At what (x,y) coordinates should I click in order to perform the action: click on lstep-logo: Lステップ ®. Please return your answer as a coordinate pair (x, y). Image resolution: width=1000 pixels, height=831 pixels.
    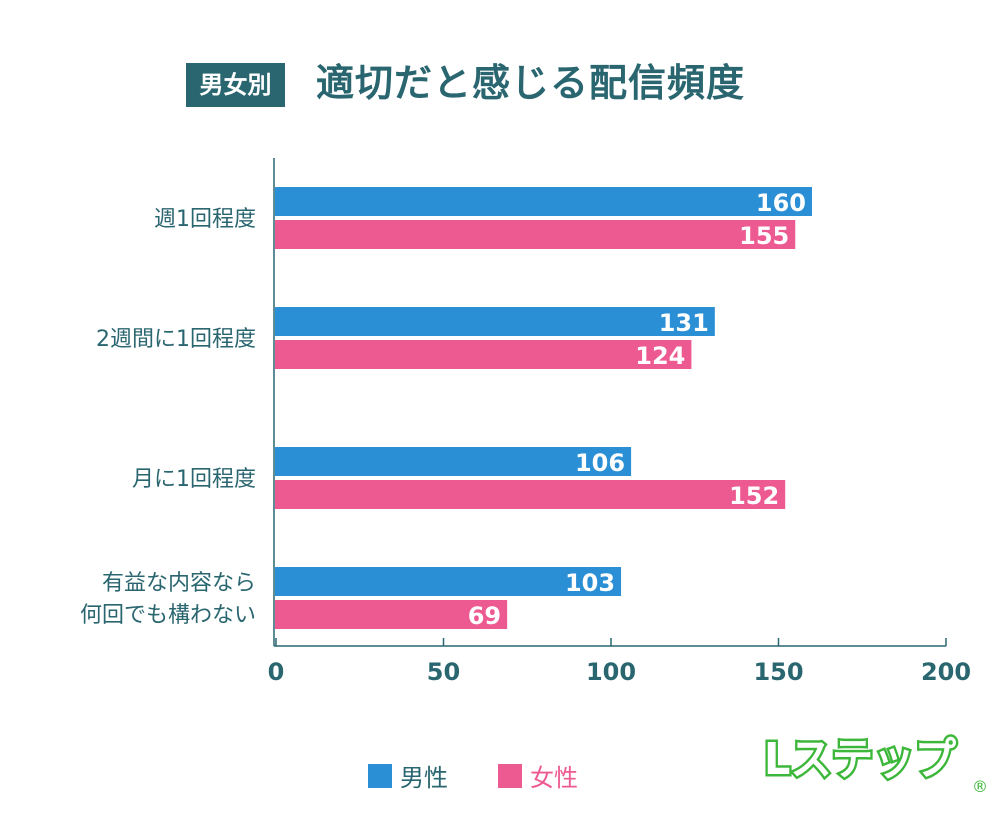
    Looking at the image, I should click on (875, 764).